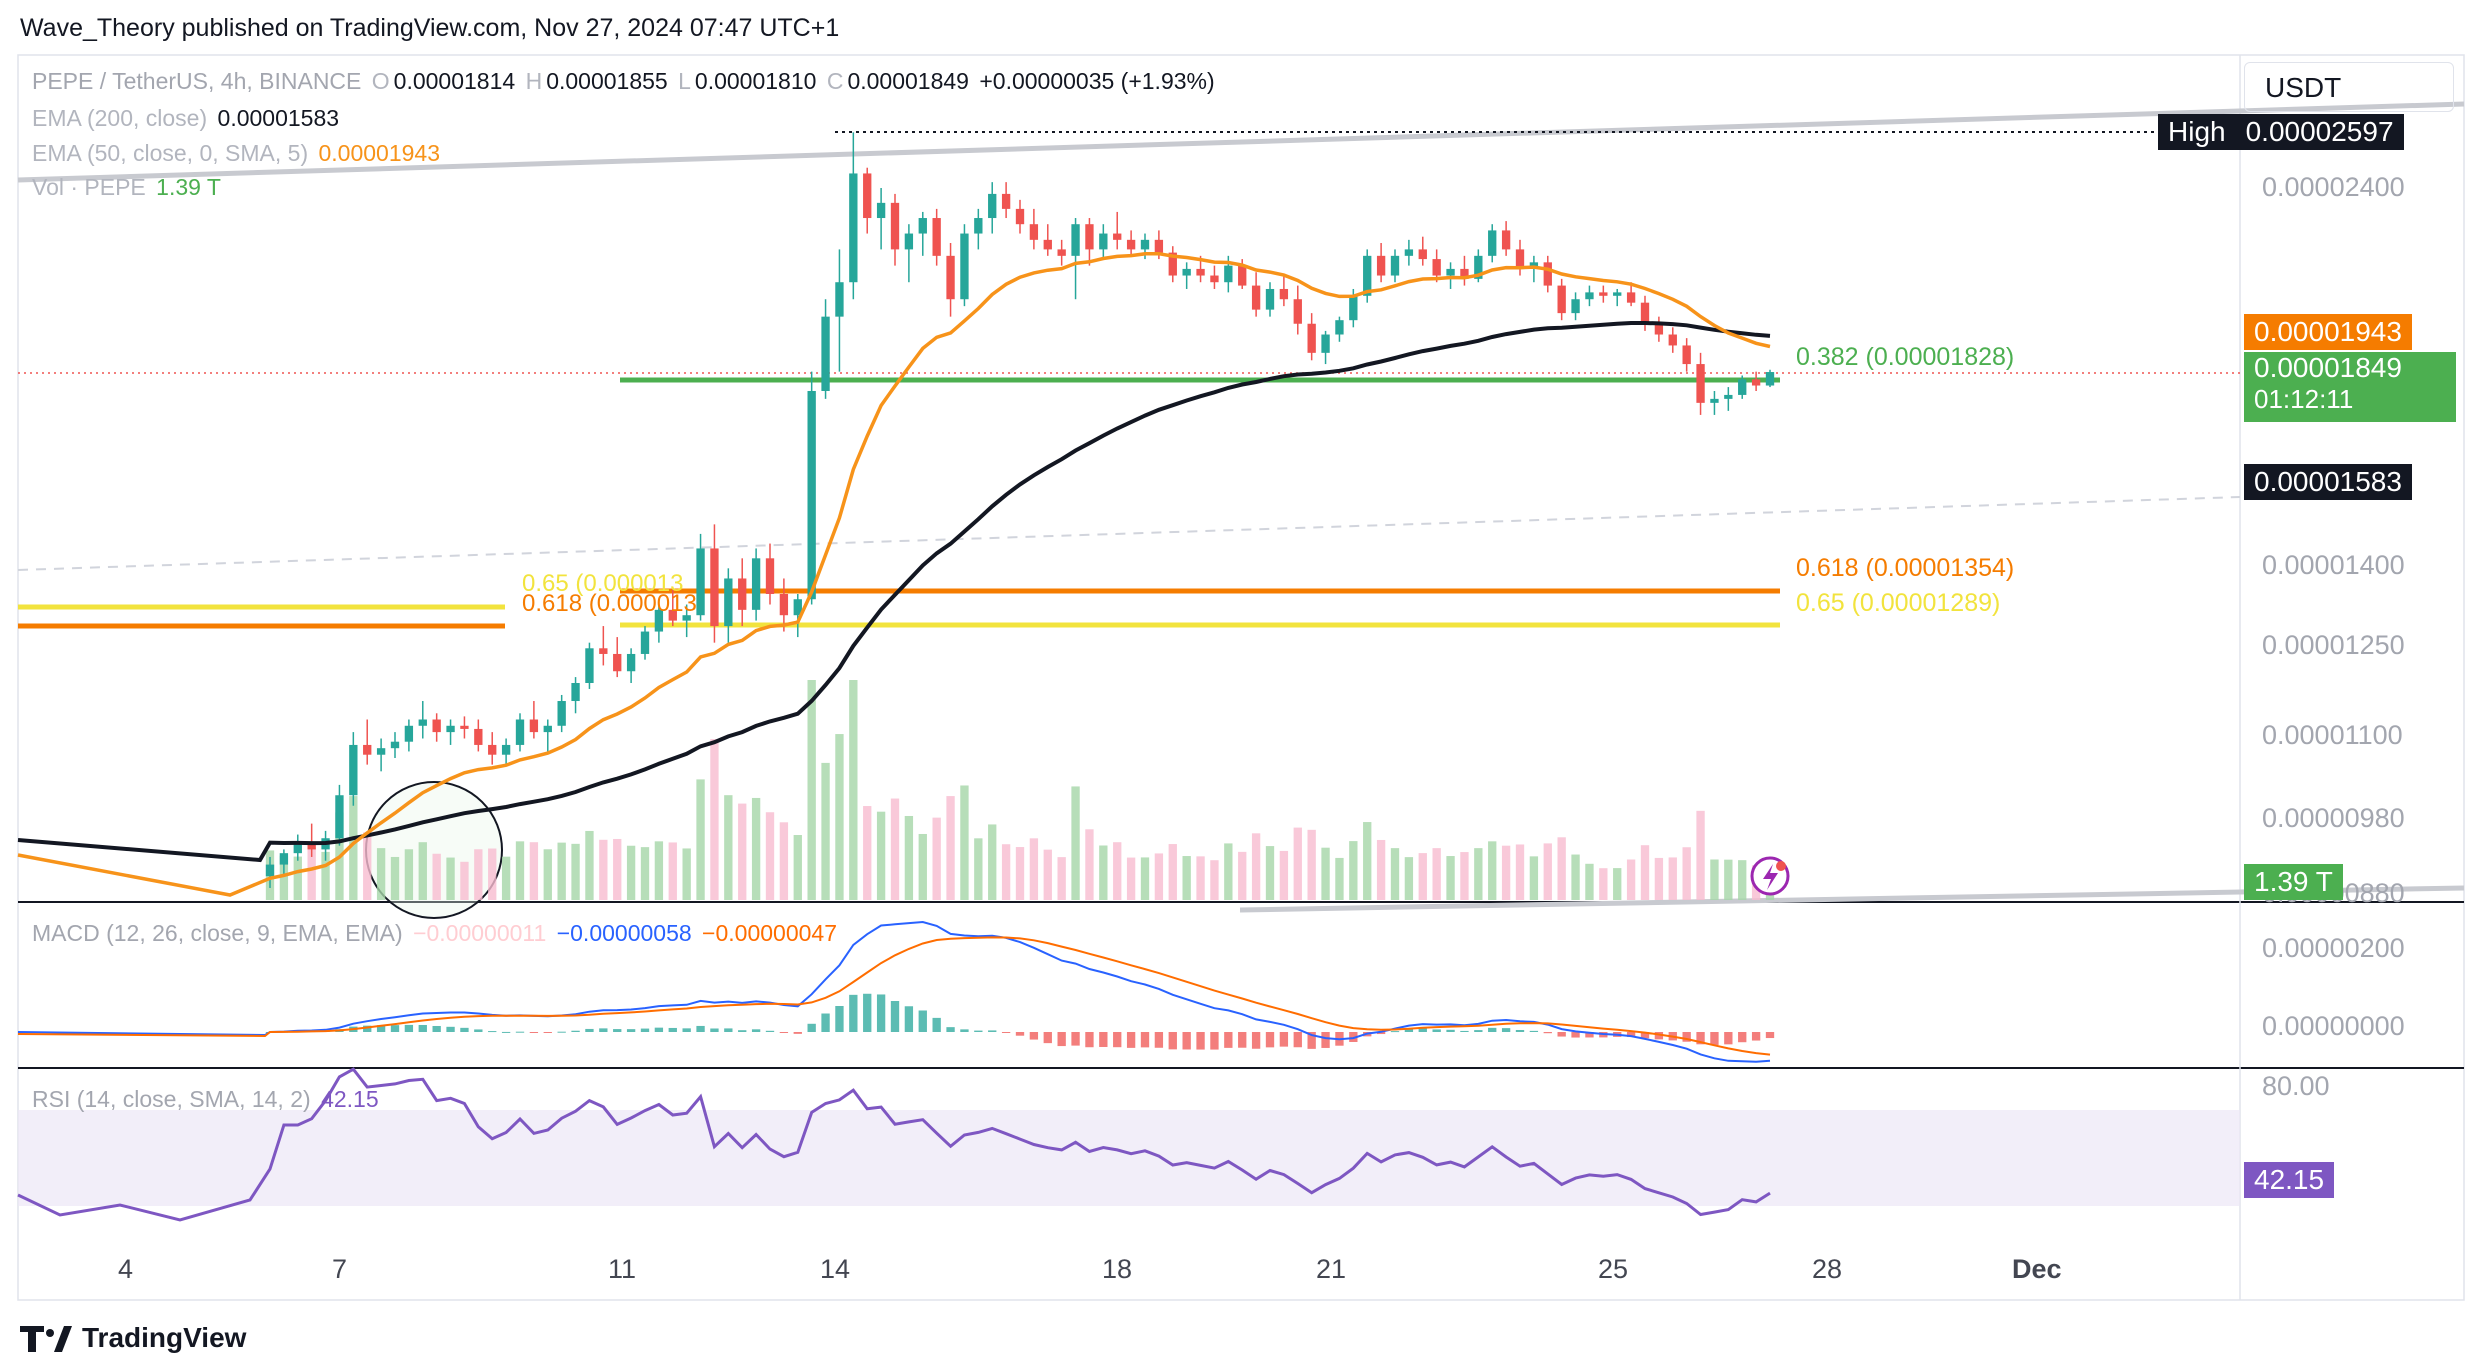  Describe the element at coordinates (2333, 948) in the screenshot. I see `macd-tick: 0.00000200` at that location.